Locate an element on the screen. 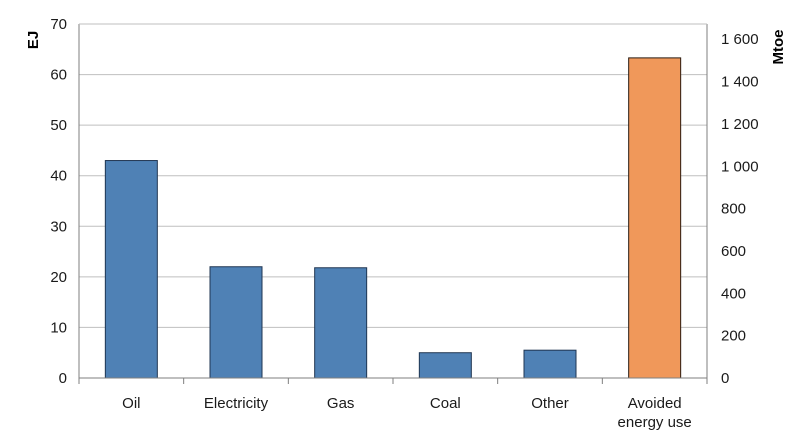 This screenshot has width=800, height=444. y-tick-label: 20 is located at coordinates (58, 277).